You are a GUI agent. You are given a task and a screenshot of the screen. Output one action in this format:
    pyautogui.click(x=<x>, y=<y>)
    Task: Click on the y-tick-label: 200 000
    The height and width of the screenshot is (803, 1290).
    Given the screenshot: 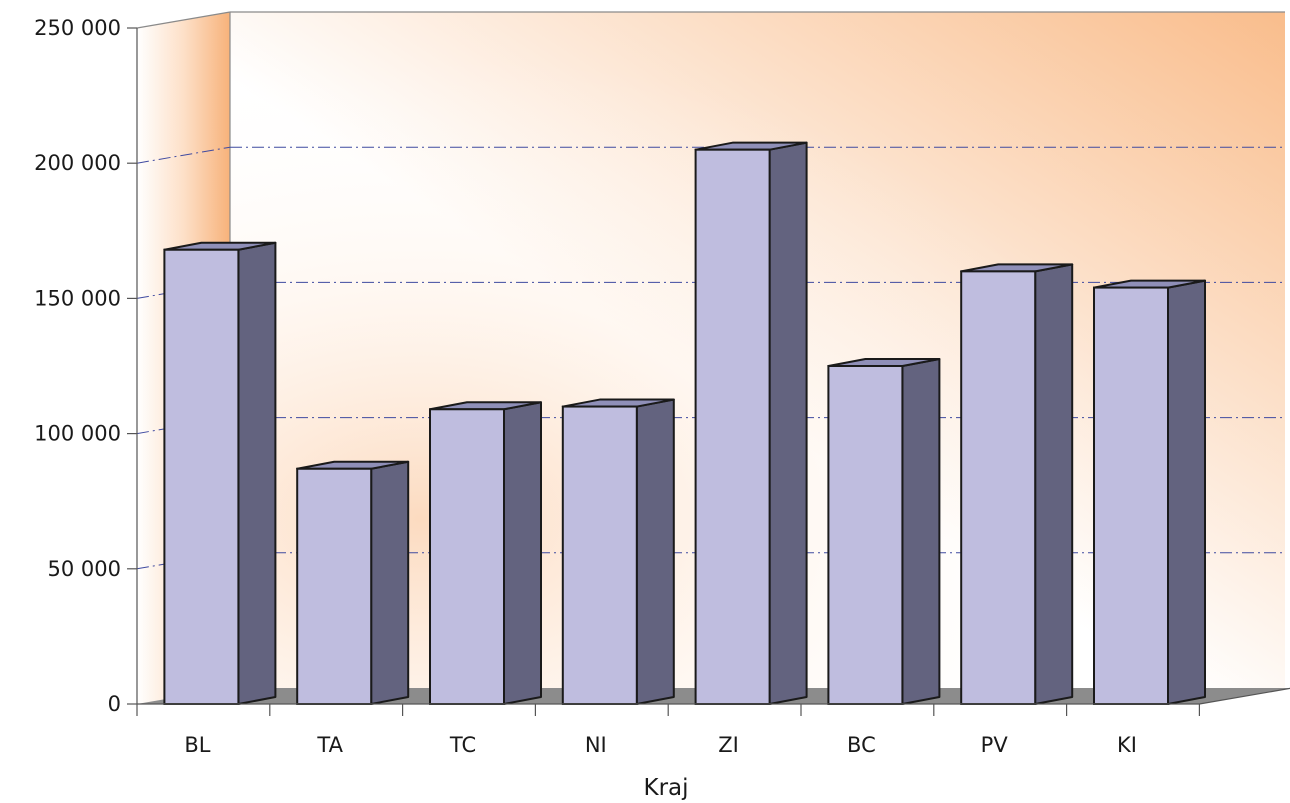 What is the action you would take?
    pyautogui.click(x=77, y=163)
    